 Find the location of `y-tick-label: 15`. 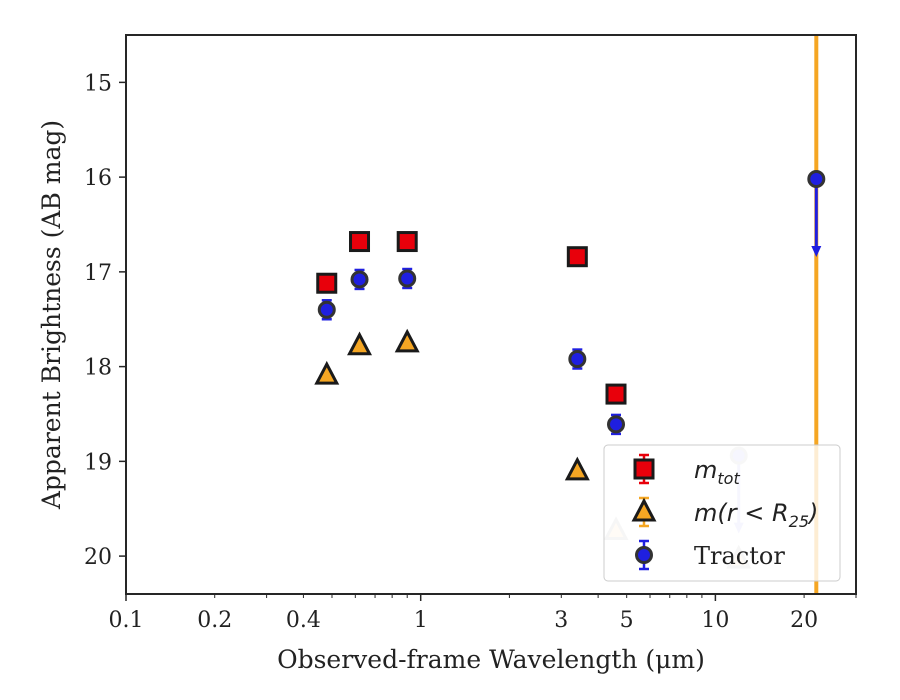

y-tick-label: 15 is located at coordinates (98, 83).